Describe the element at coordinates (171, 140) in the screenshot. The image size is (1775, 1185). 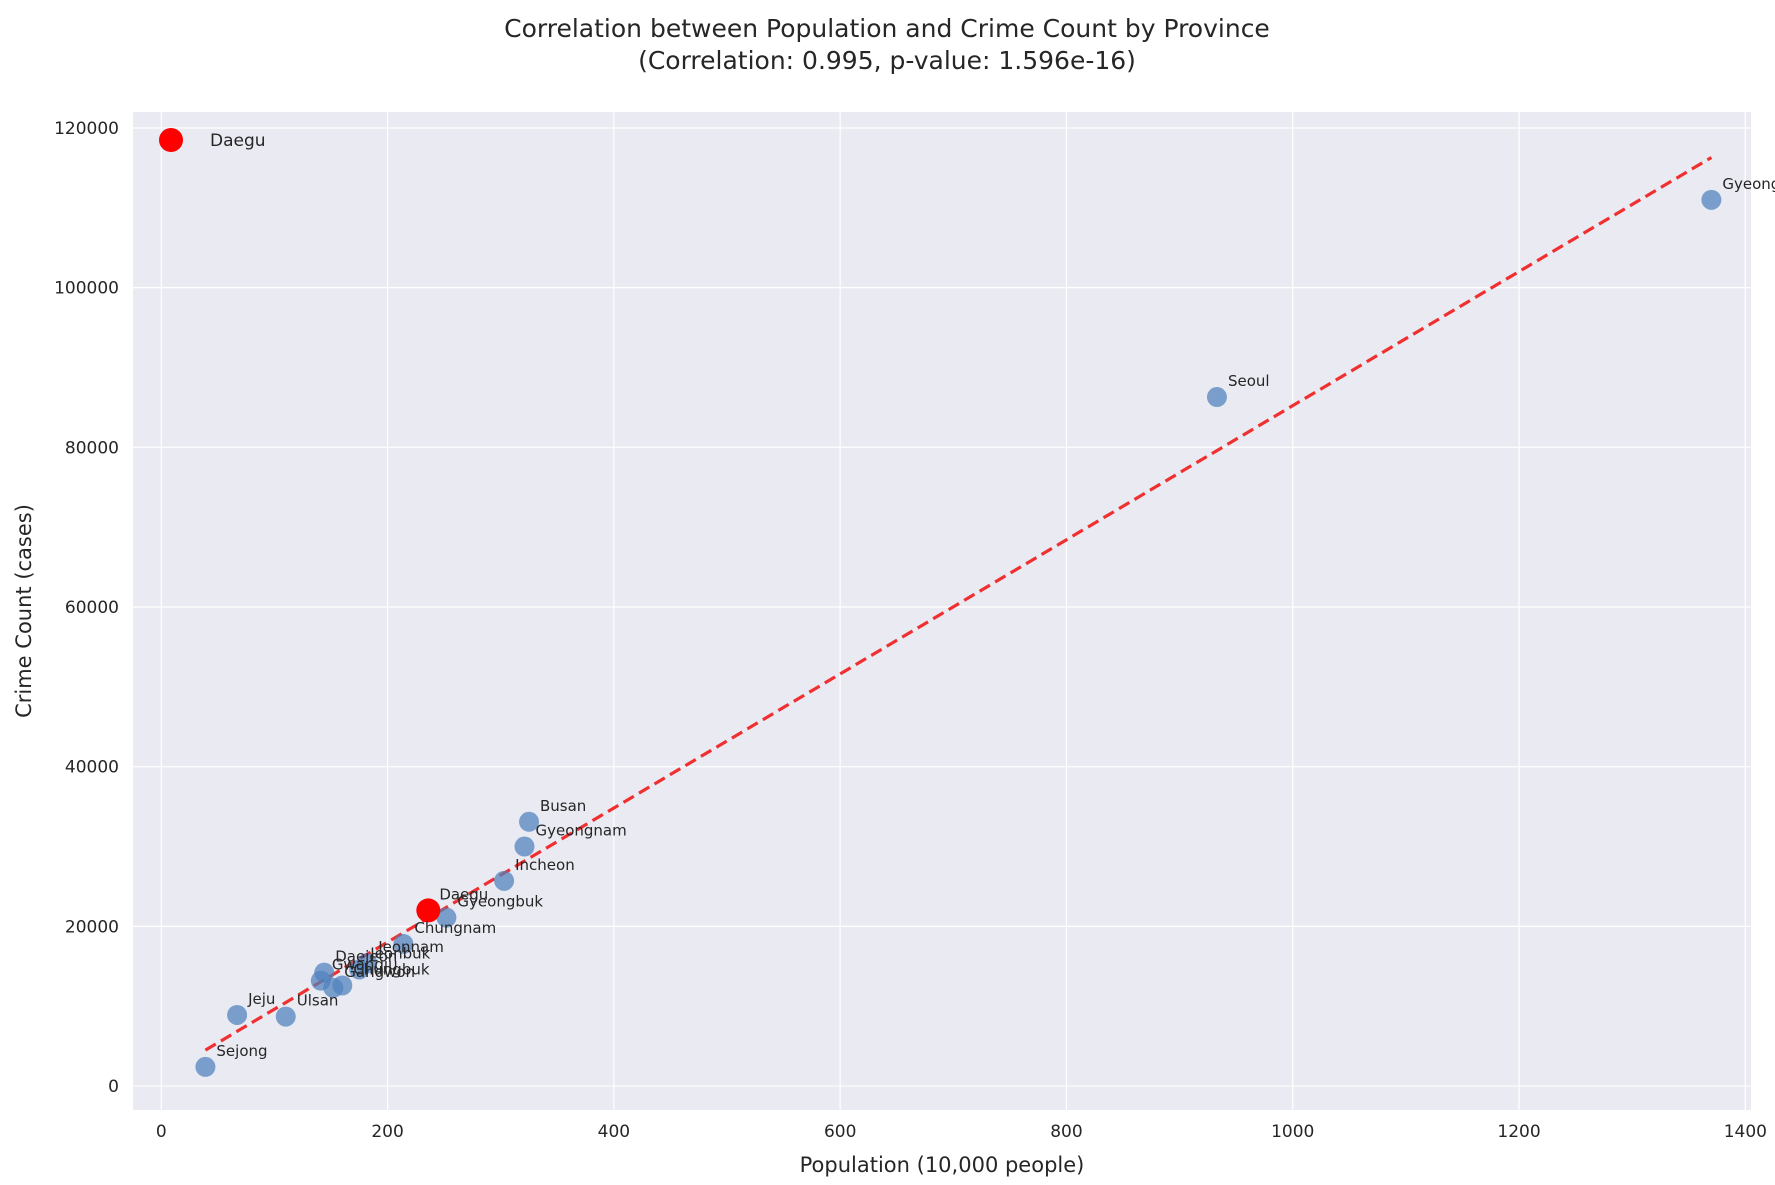
I see `legend-marker-daegu` at that location.